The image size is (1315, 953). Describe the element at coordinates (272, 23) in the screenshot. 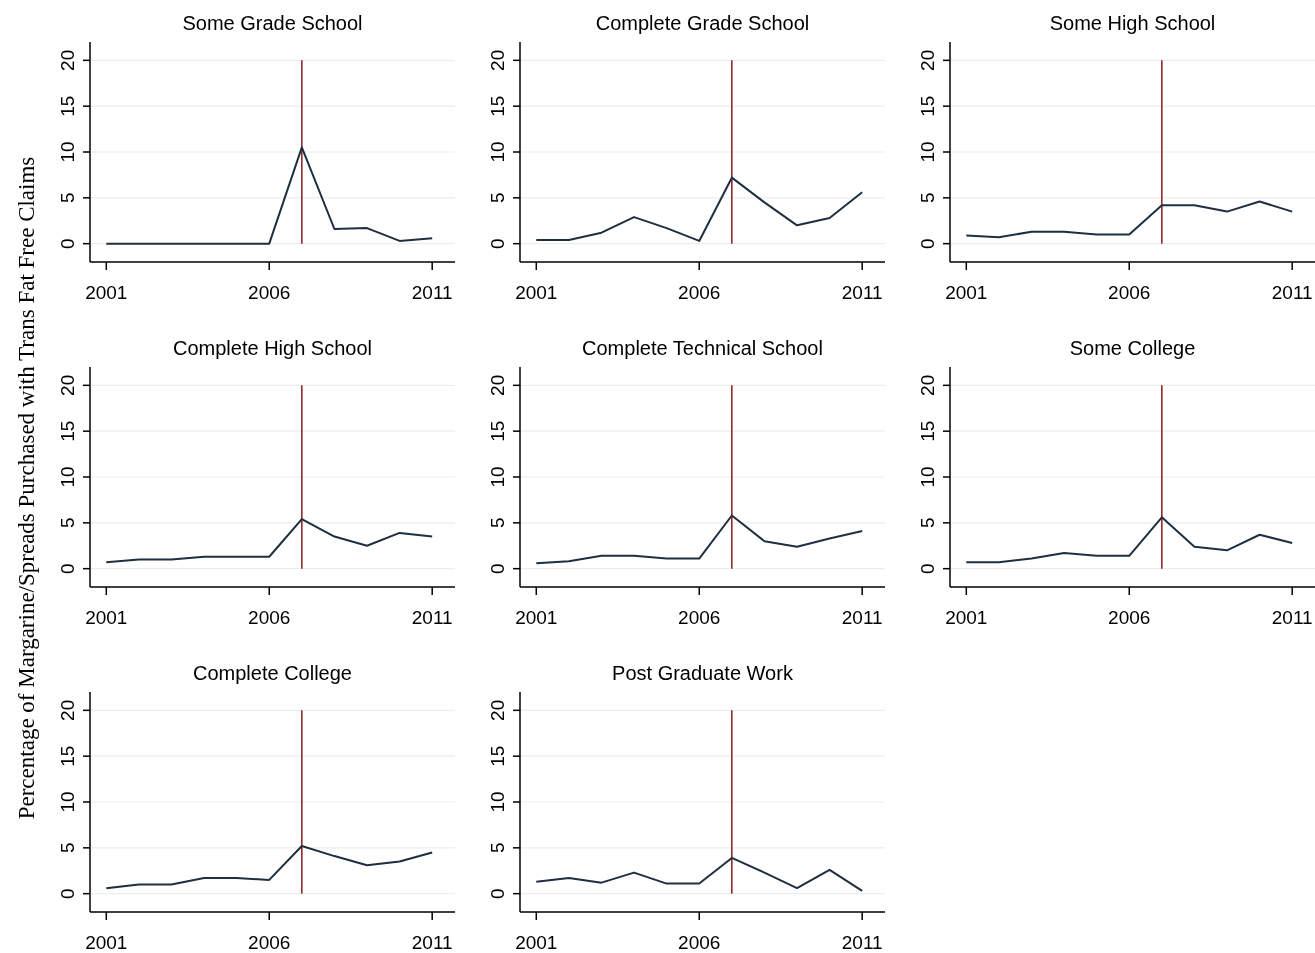

I see `chart-title: Some Grade School` at that location.